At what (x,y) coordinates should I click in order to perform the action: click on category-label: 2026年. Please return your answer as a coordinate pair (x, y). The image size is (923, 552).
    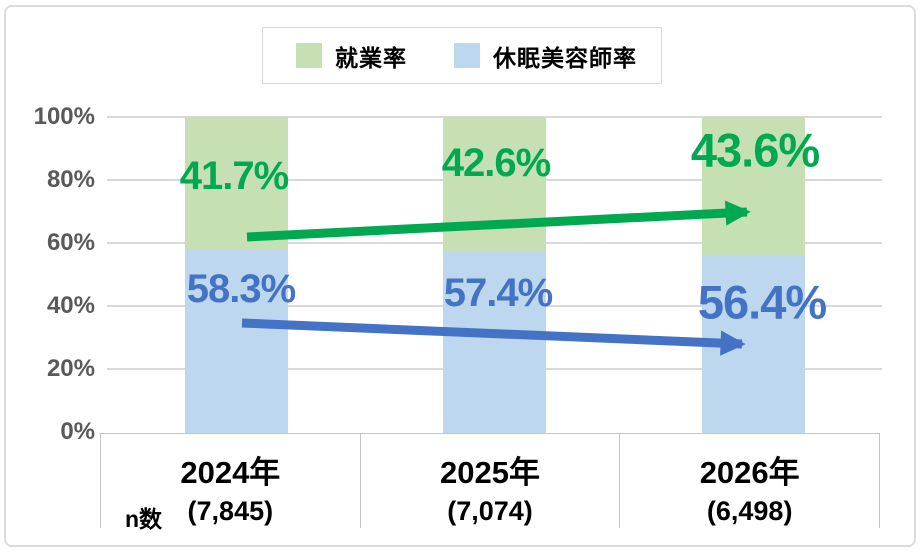
    Looking at the image, I should click on (749, 472).